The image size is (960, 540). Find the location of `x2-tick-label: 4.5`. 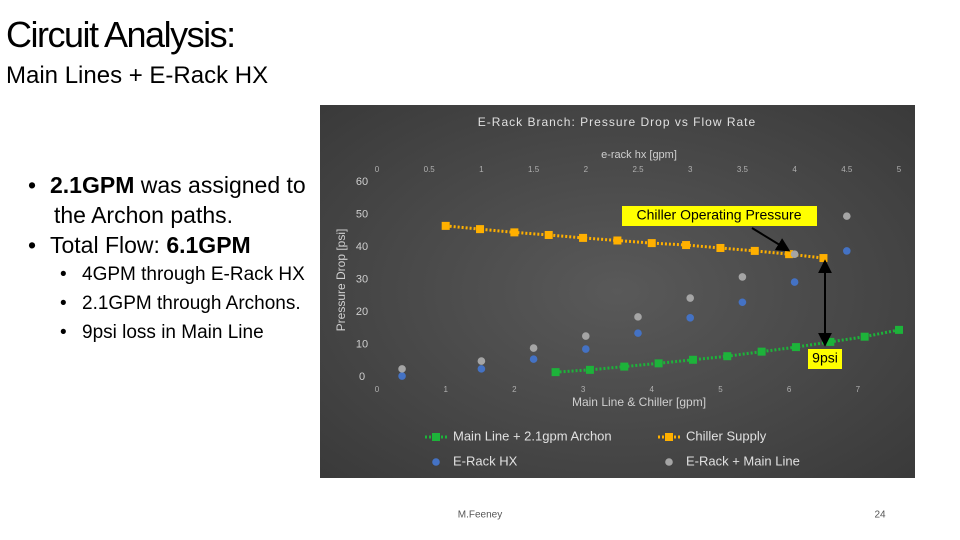

x2-tick-label: 4.5 is located at coordinates (847, 169).